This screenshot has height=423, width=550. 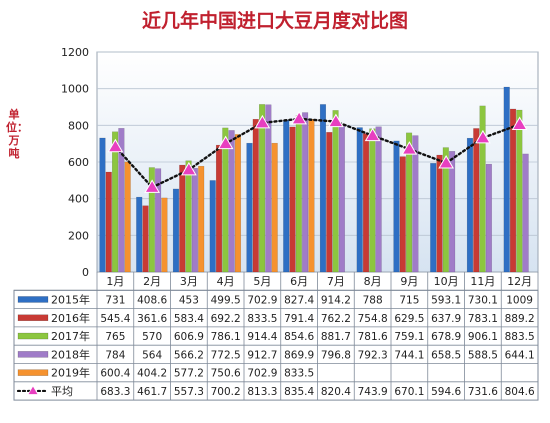 What do you see at coordinates (446, 300) in the screenshot?
I see `table-cell-value: 593.1` at bounding box center [446, 300].